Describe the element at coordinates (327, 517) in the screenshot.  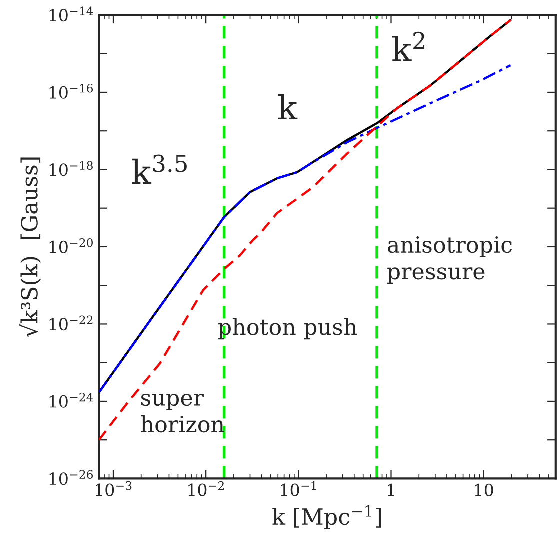
I see `x-axis-title: k [Mpc$^{−1}$]` at that location.